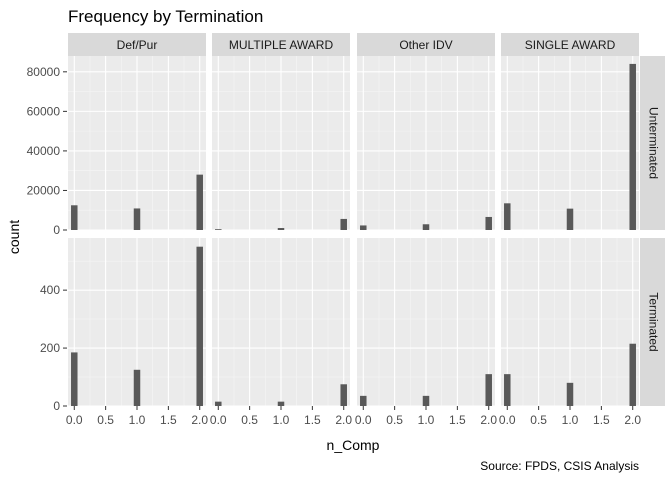 The image size is (672, 480). What do you see at coordinates (137, 322) in the screenshot?
I see `panel-terminated-def-pur` at bounding box center [137, 322].